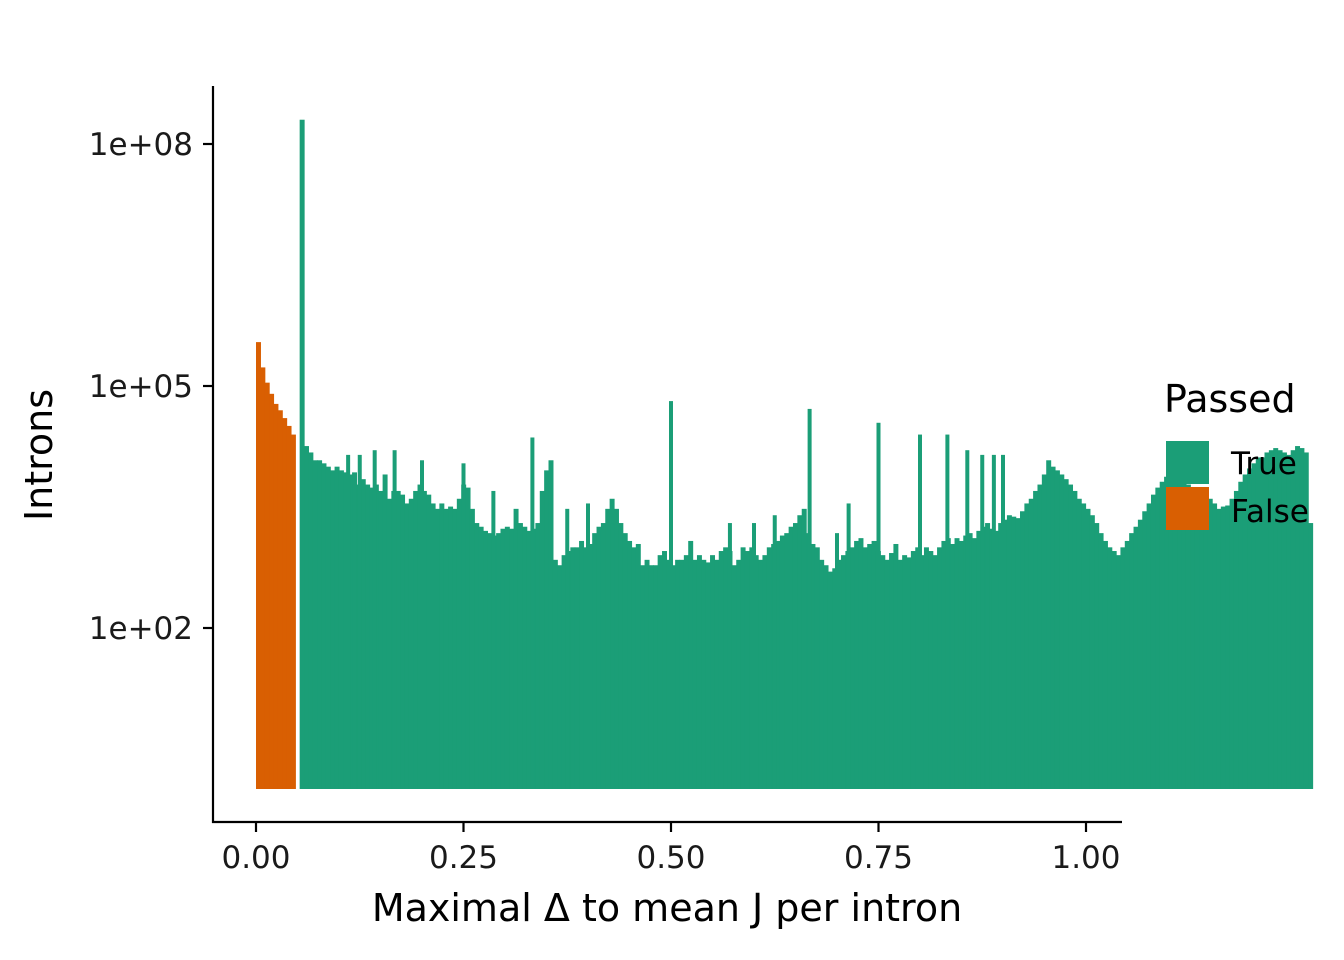  I want to click on legend-label-true: True, so click(1263, 464).